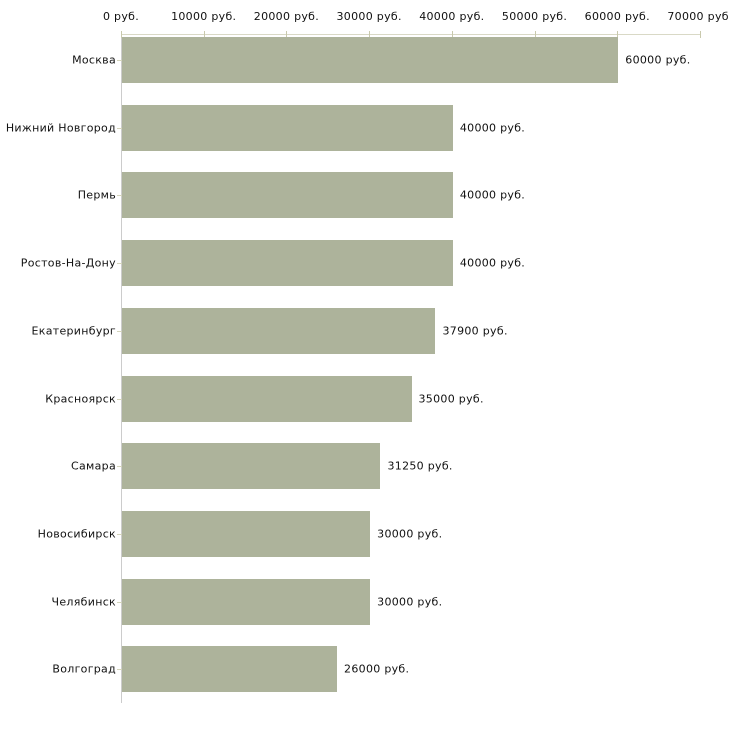  Describe the element at coordinates (698, 16) in the screenshot. I see `axis-tick-label: 70000 руб.` at that location.